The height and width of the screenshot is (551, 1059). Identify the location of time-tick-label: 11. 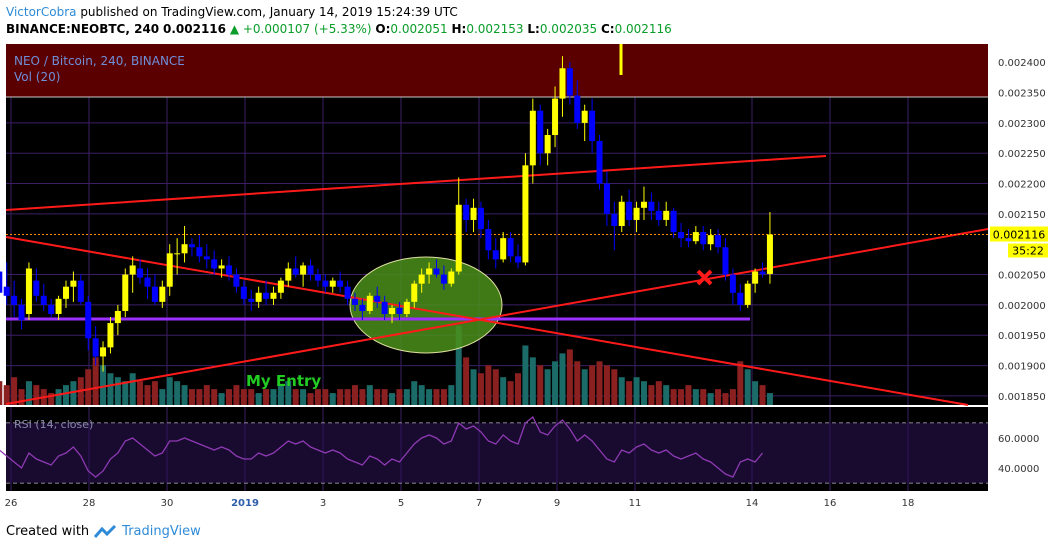
(635, 503).